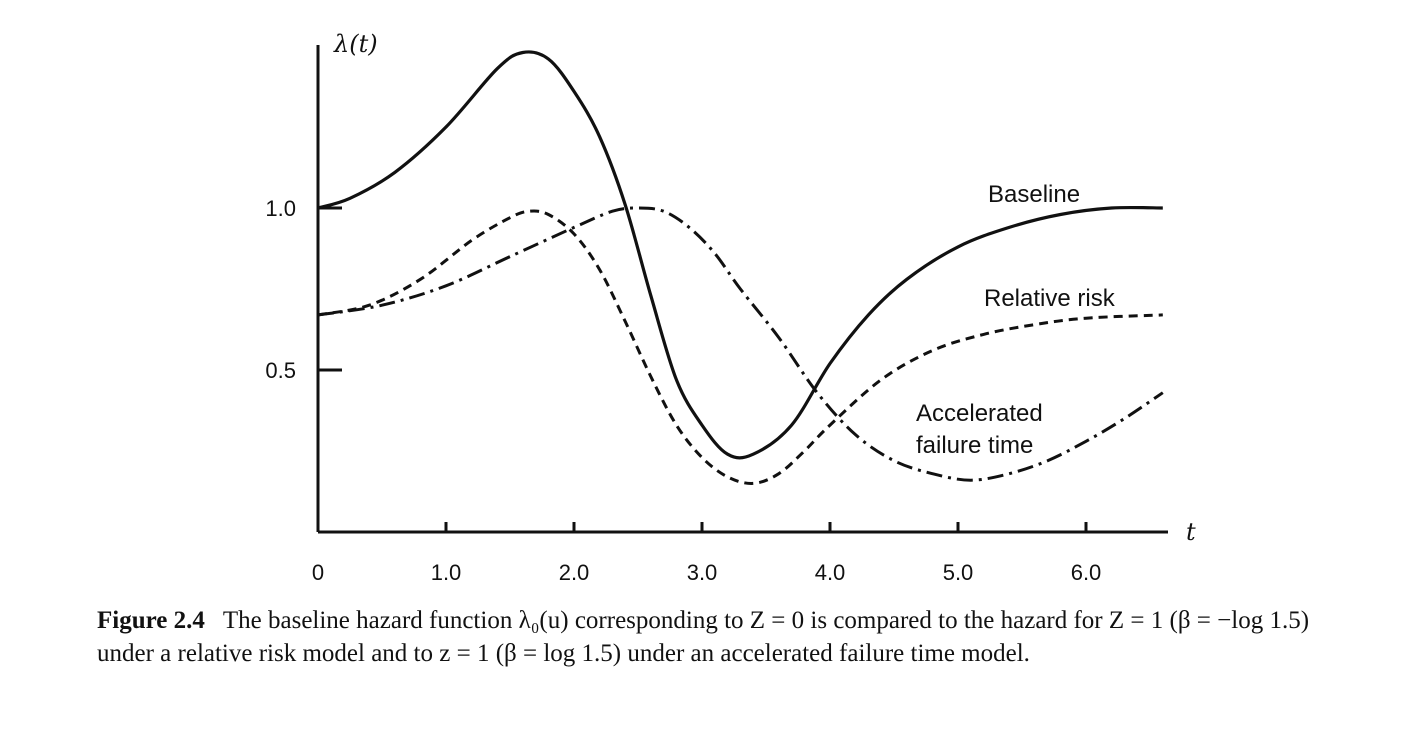  I want to click on x-tick-label: 5.0, so click(958, 572).